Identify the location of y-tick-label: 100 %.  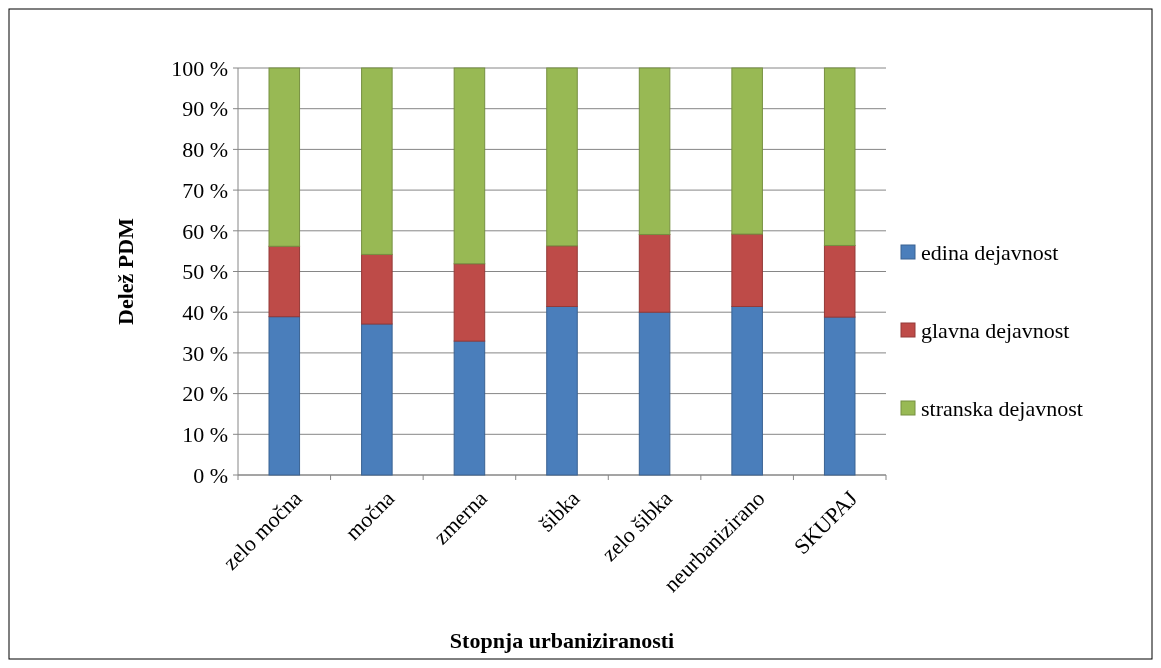
(199, 68).